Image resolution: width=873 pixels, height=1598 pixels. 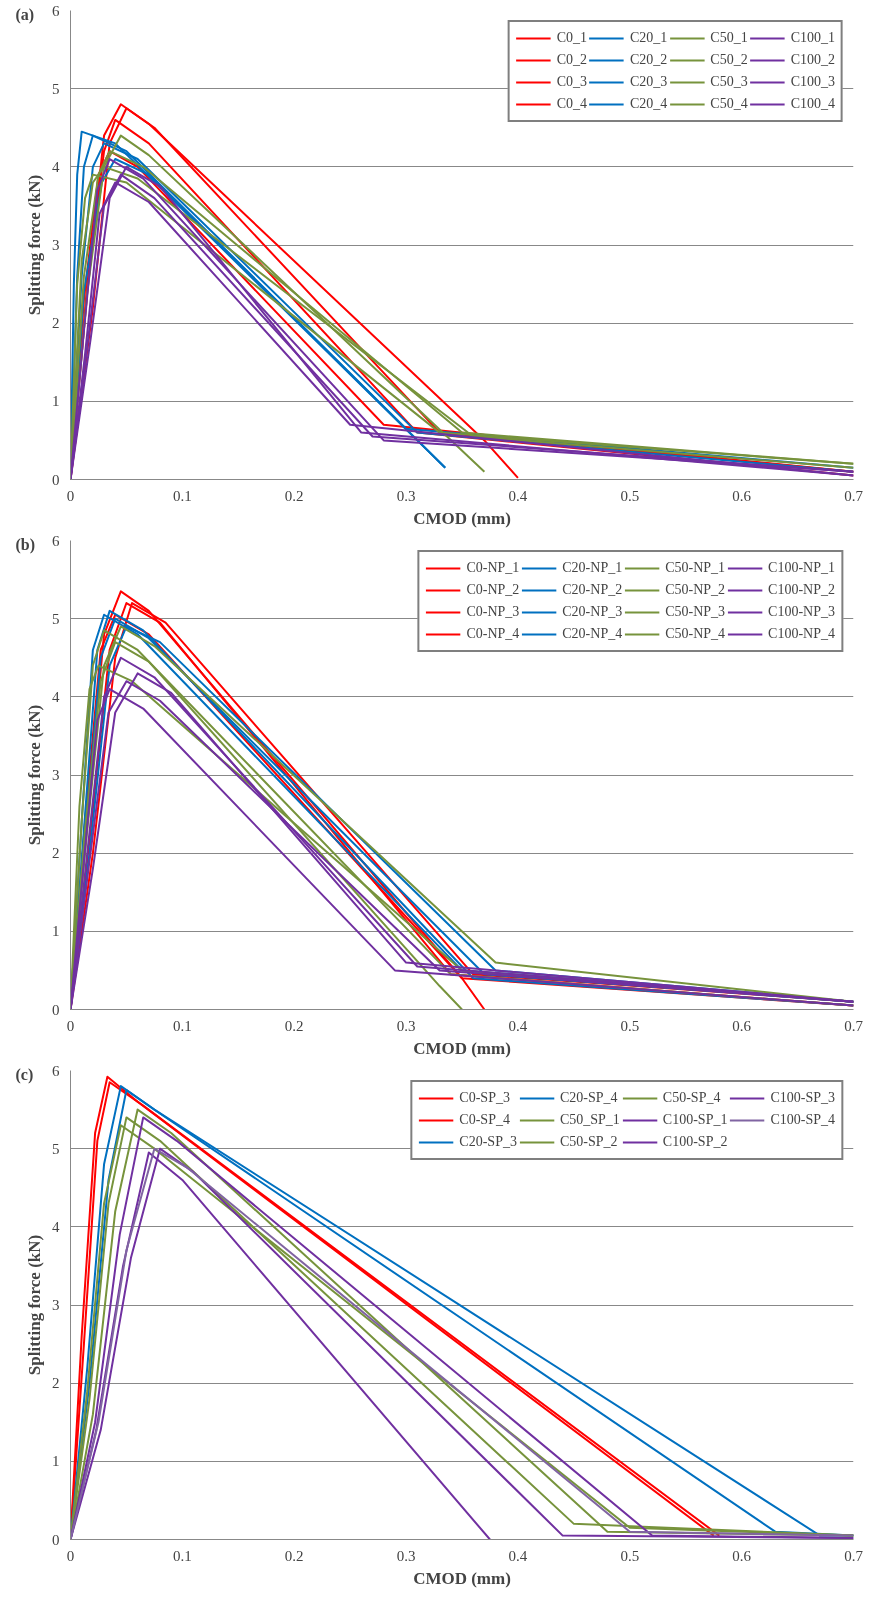 What do you see at coordinates (648, 38) in the screenshot?
I see `legend-label: C20_1` at bounding box center [648, 38].